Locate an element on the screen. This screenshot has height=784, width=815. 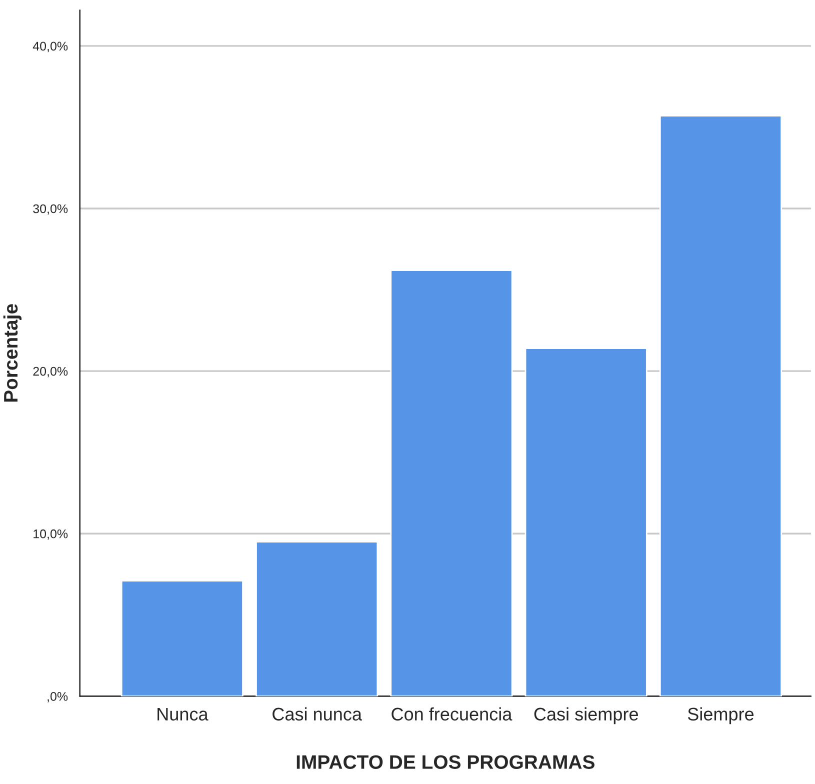
x-tick-label: Casi siempre is located at coordinates (586, 715).